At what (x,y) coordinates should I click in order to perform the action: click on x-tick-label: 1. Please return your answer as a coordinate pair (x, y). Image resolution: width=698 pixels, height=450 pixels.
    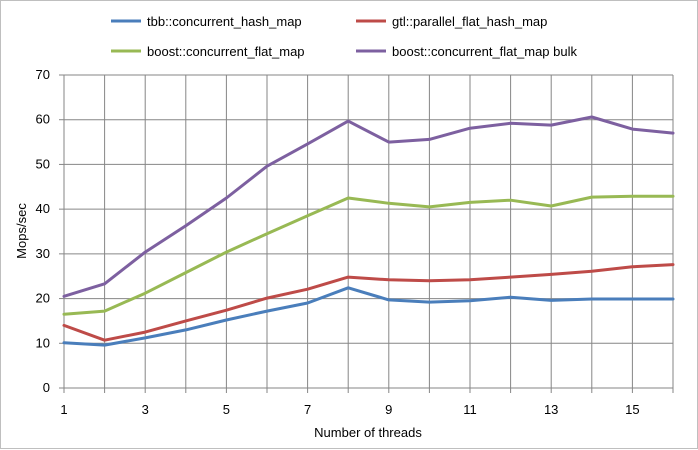
    Looking at the image, I should click on (63, 409).